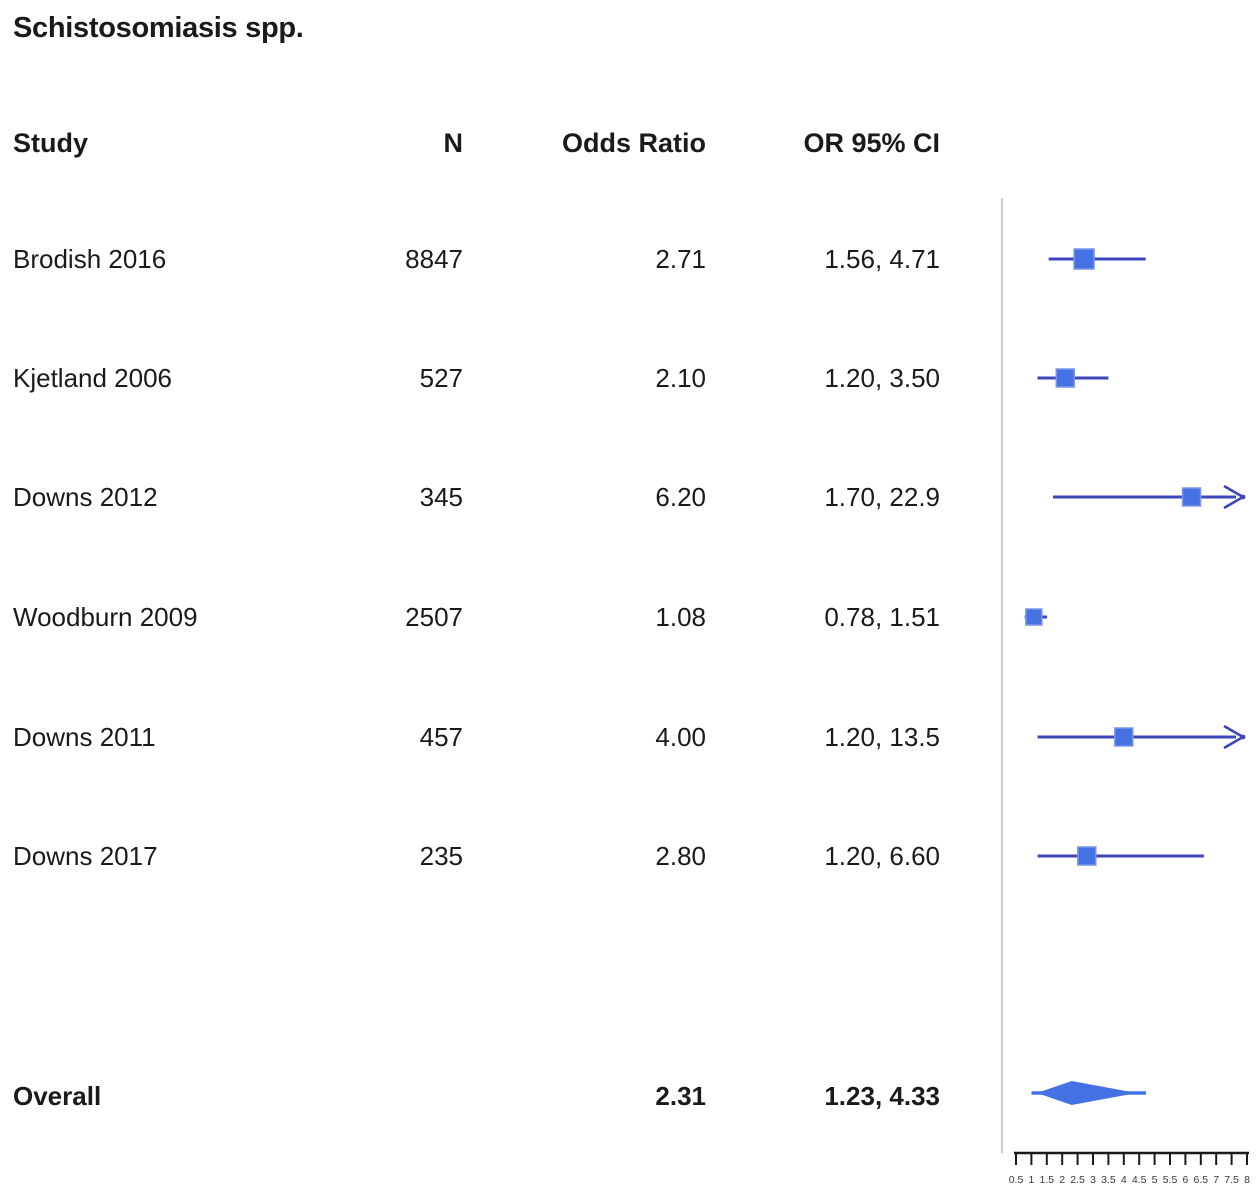 The height and width of the screenshot is (1199, 1260). I want to click on study-name: Woodburn 2009, so click(105, 617).